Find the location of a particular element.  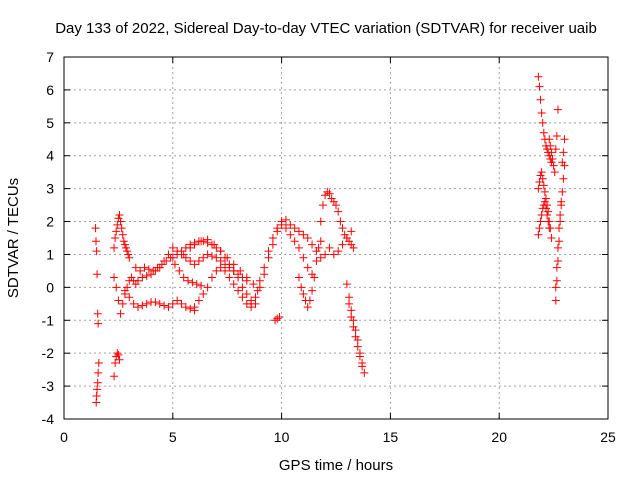

x-tick-label: 10 is located at coordinates (282, 437).